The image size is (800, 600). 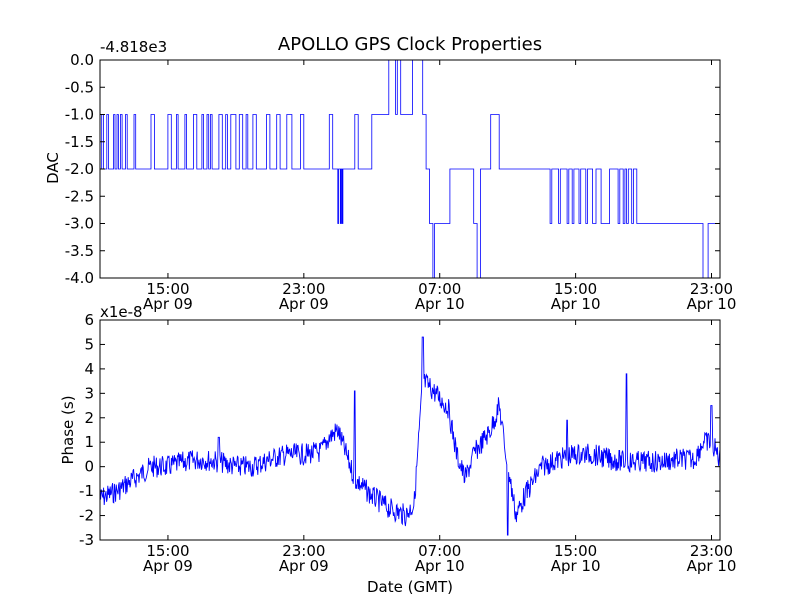 I want to click on dac-xtick-time-label: 07:00, so click(x=439, y=289).